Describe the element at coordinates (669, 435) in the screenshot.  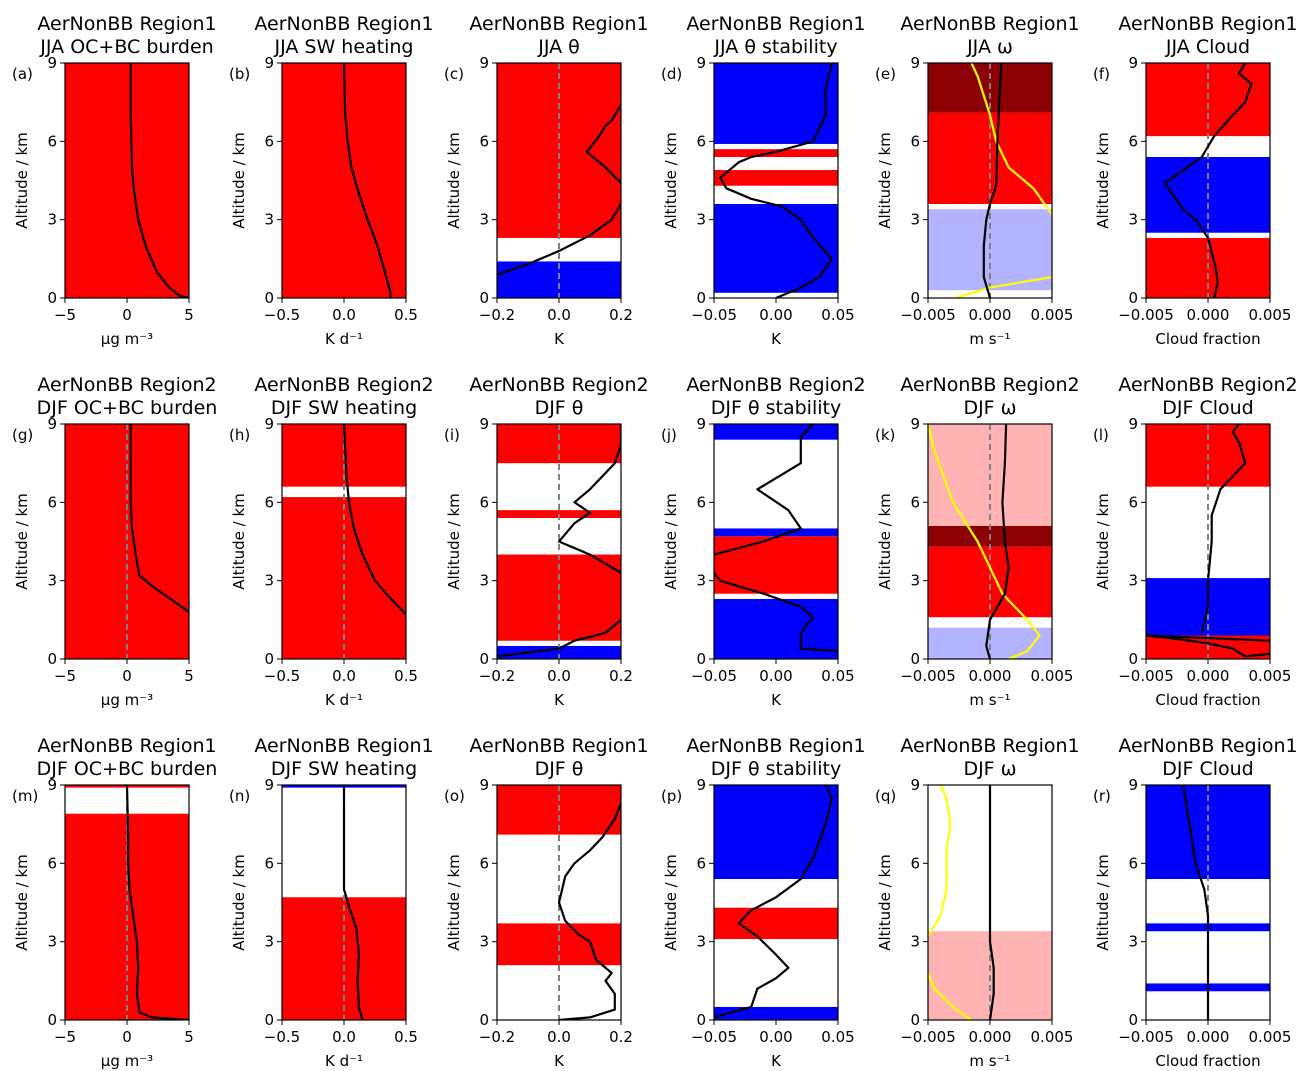
I see `panel-letter: (j)` at that location.